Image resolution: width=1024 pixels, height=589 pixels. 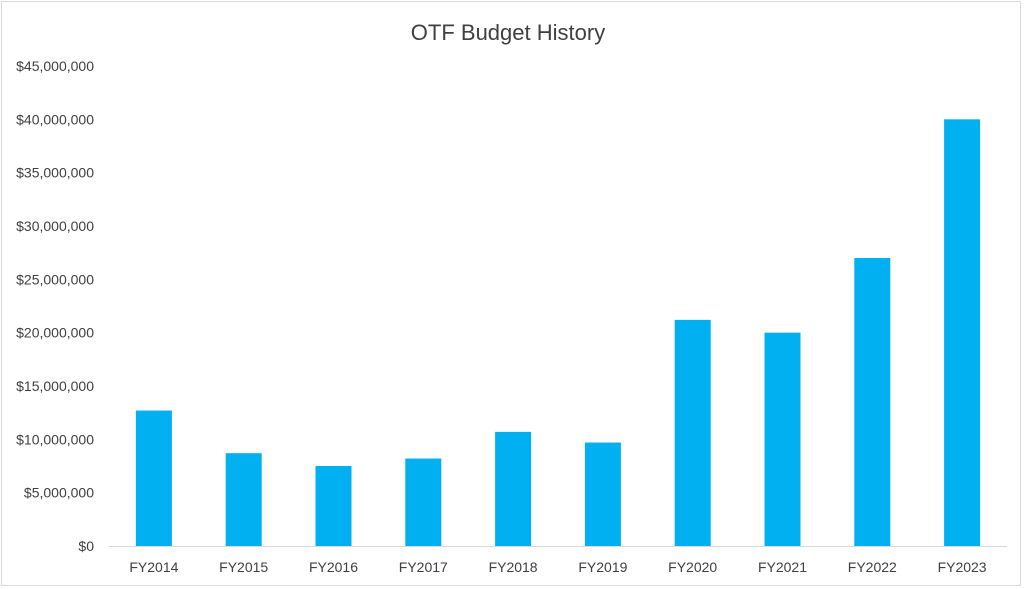 What do you see at coordinates (55, 226) in the screenshot?
I see `y-tick-label: $30,000,000` at bounding box center [55, 226].